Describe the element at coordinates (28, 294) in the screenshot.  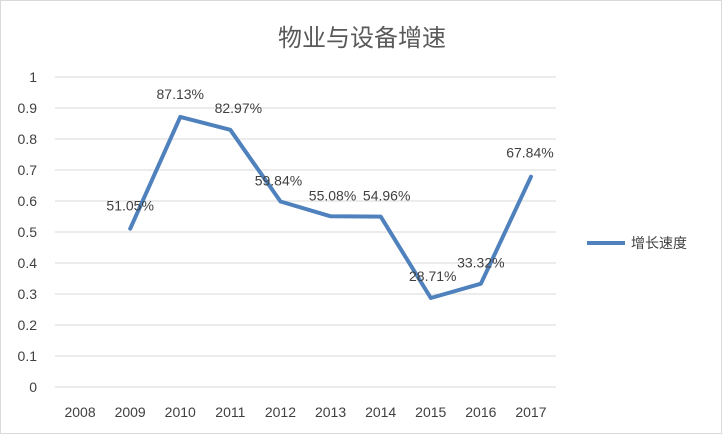
I see `y-tick-label: 0.3` at that location.